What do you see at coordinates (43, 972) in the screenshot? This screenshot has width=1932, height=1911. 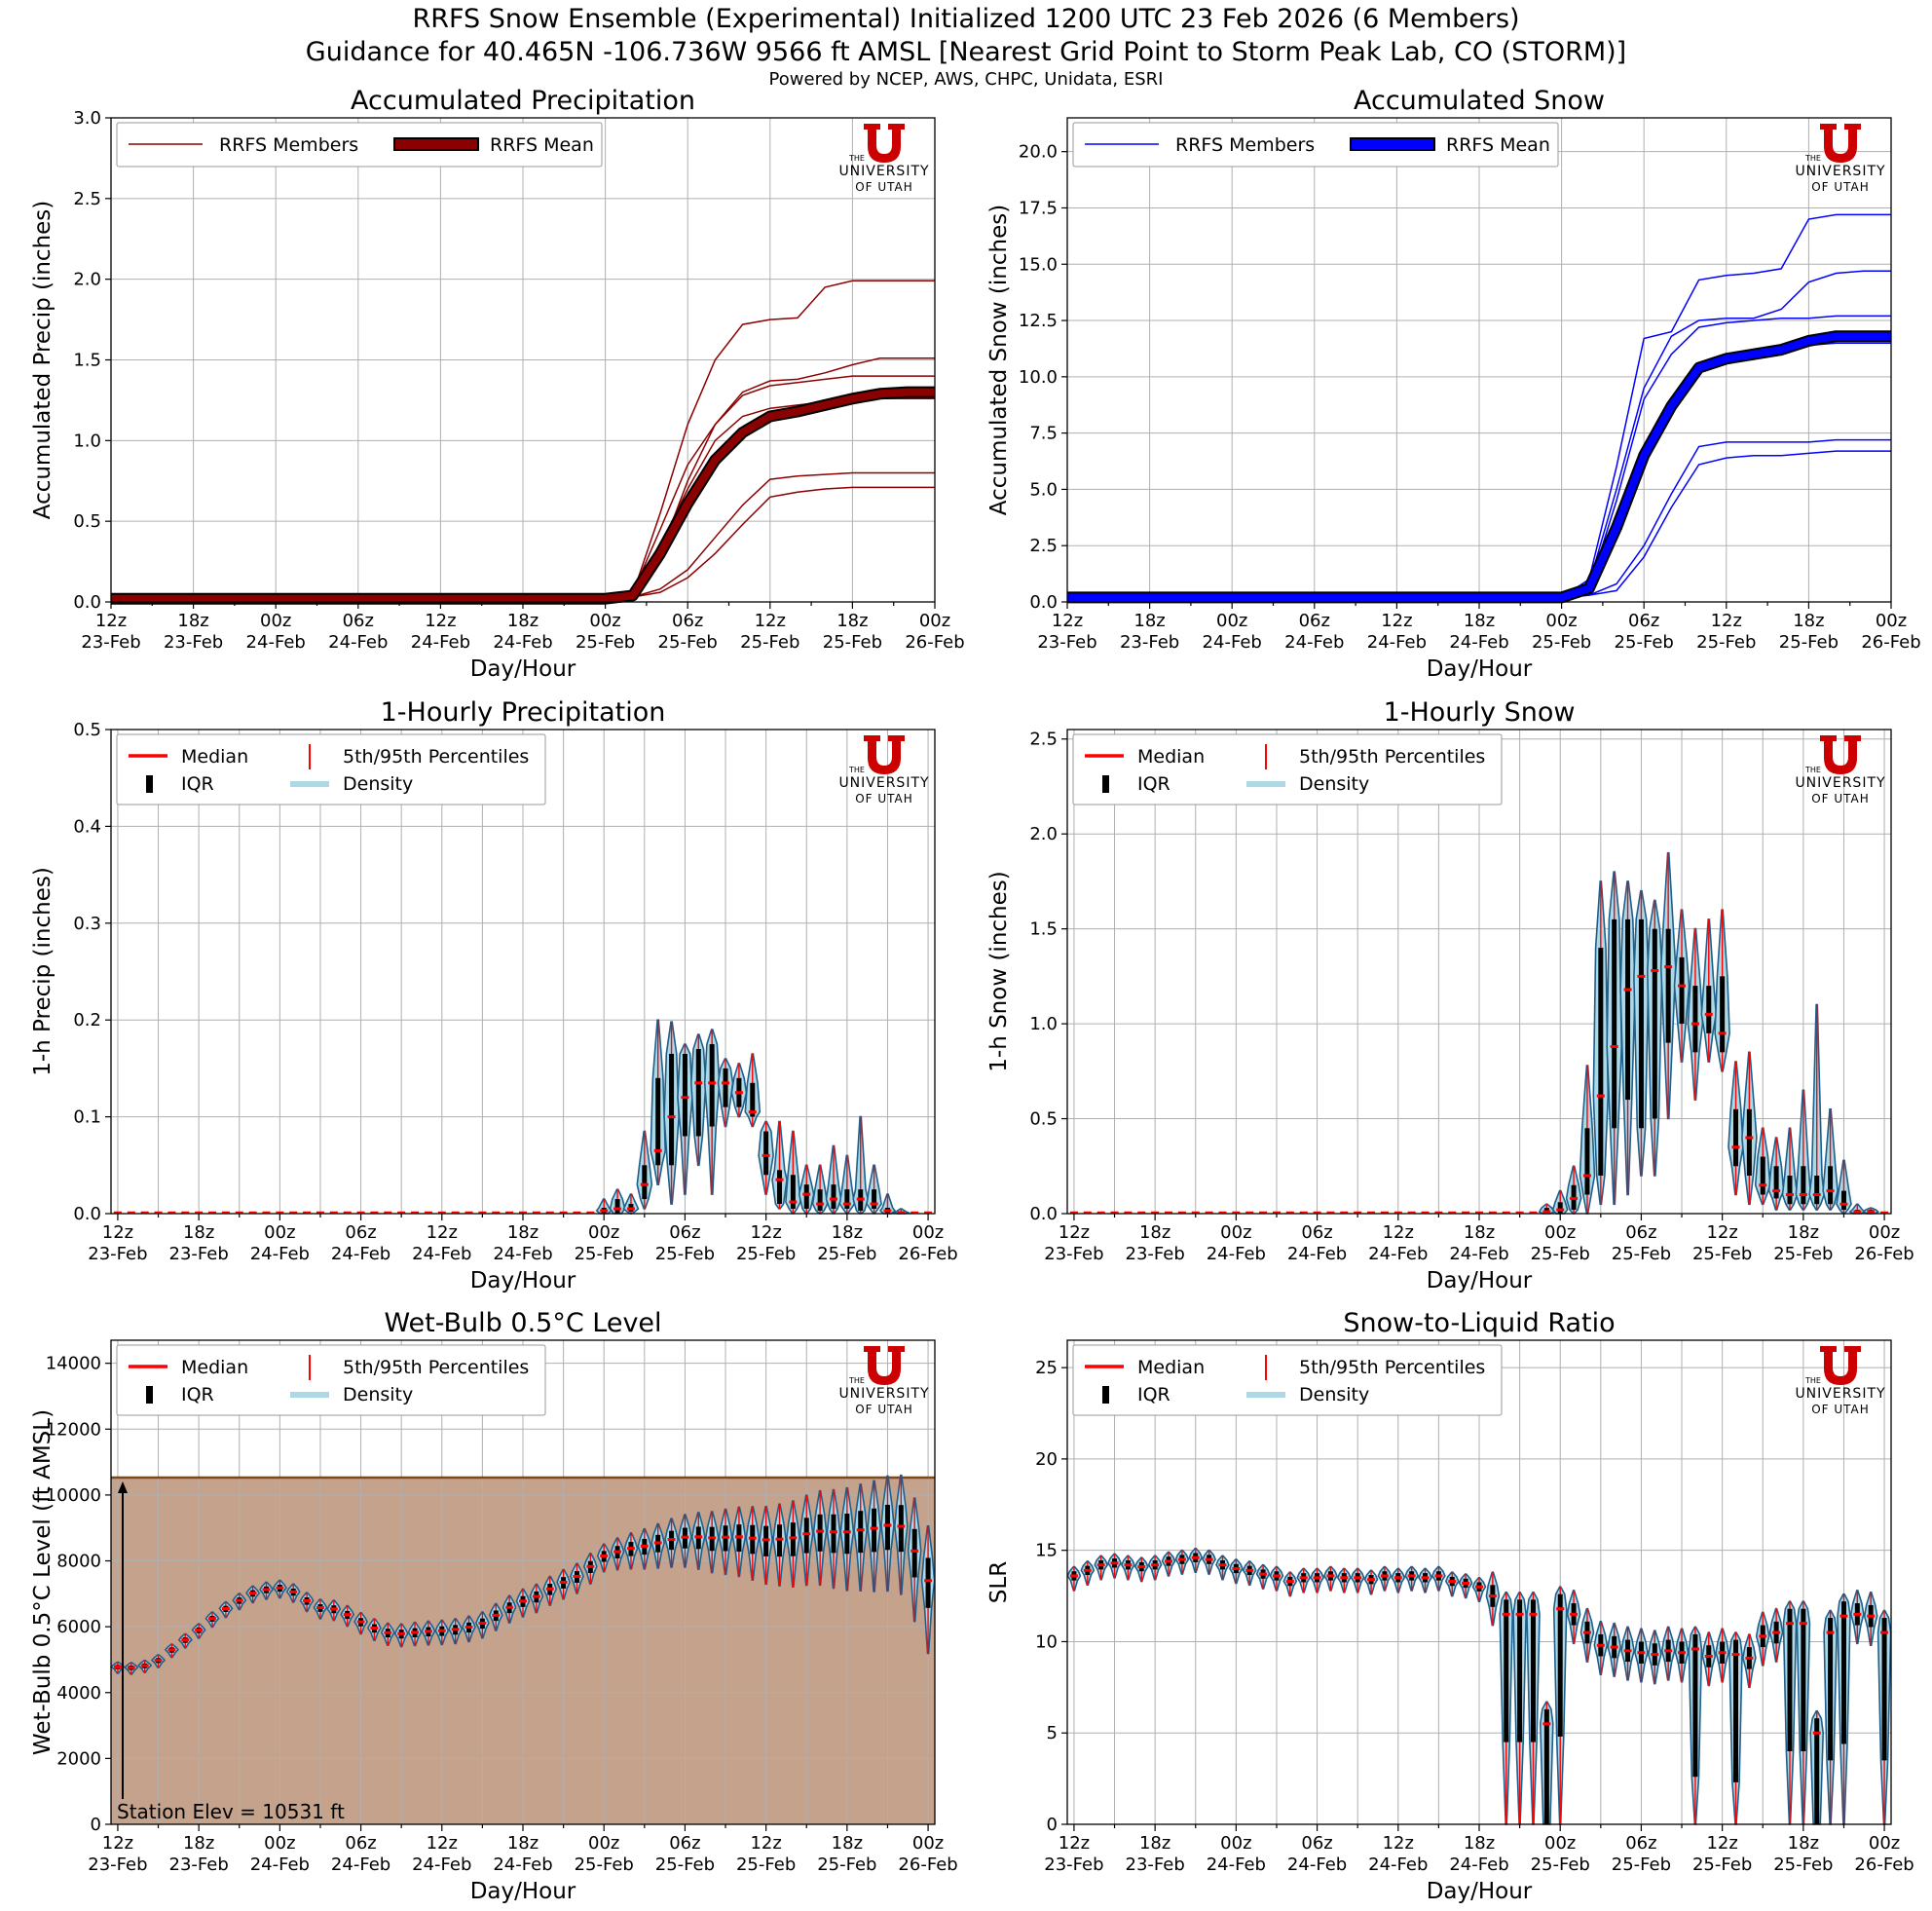 I see `y-axis-label: 1-h Precip (inches)` at bounding box center [43, 972].